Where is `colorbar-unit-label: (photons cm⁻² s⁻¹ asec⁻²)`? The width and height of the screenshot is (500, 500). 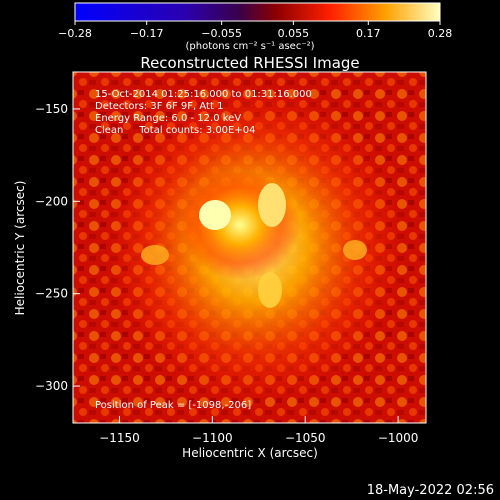 colorbar-unit-label: (photons cm⁻² s⁻¹ asec⁻²) is located at coordinates (249, 46).